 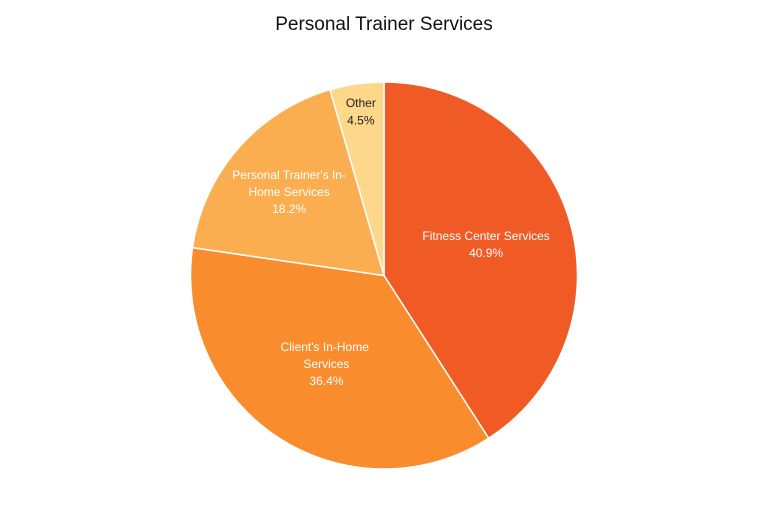 I want to click on slice-label: Personal Trainer's In-Home Services, so click(x=289, y=183).